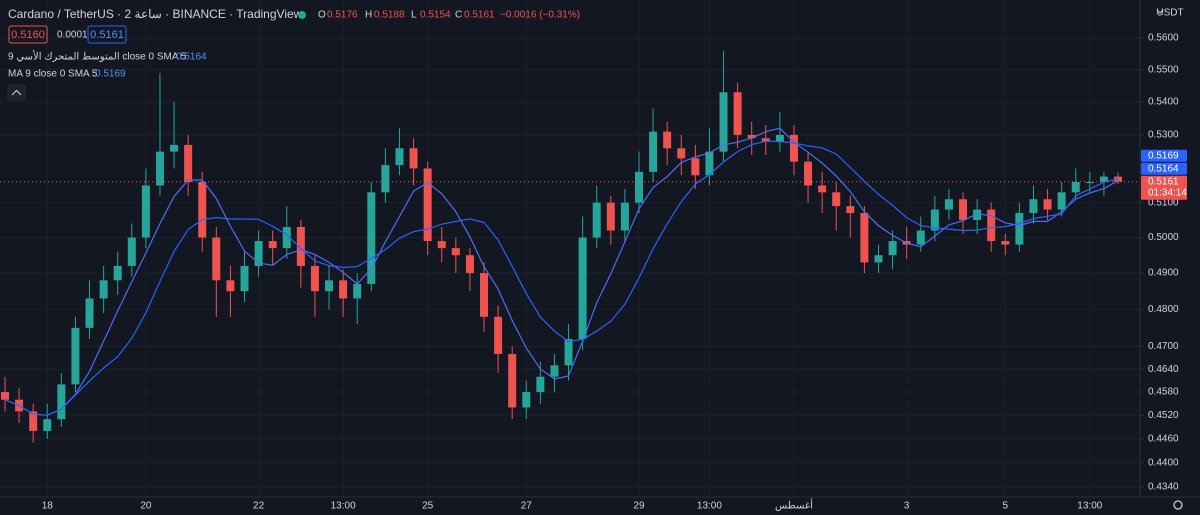 The height and width of the screenshot is (515, 1200). Describe the element at coordinates (414, 15) in the screenshot. I see `ohlc-key: L` at that location.